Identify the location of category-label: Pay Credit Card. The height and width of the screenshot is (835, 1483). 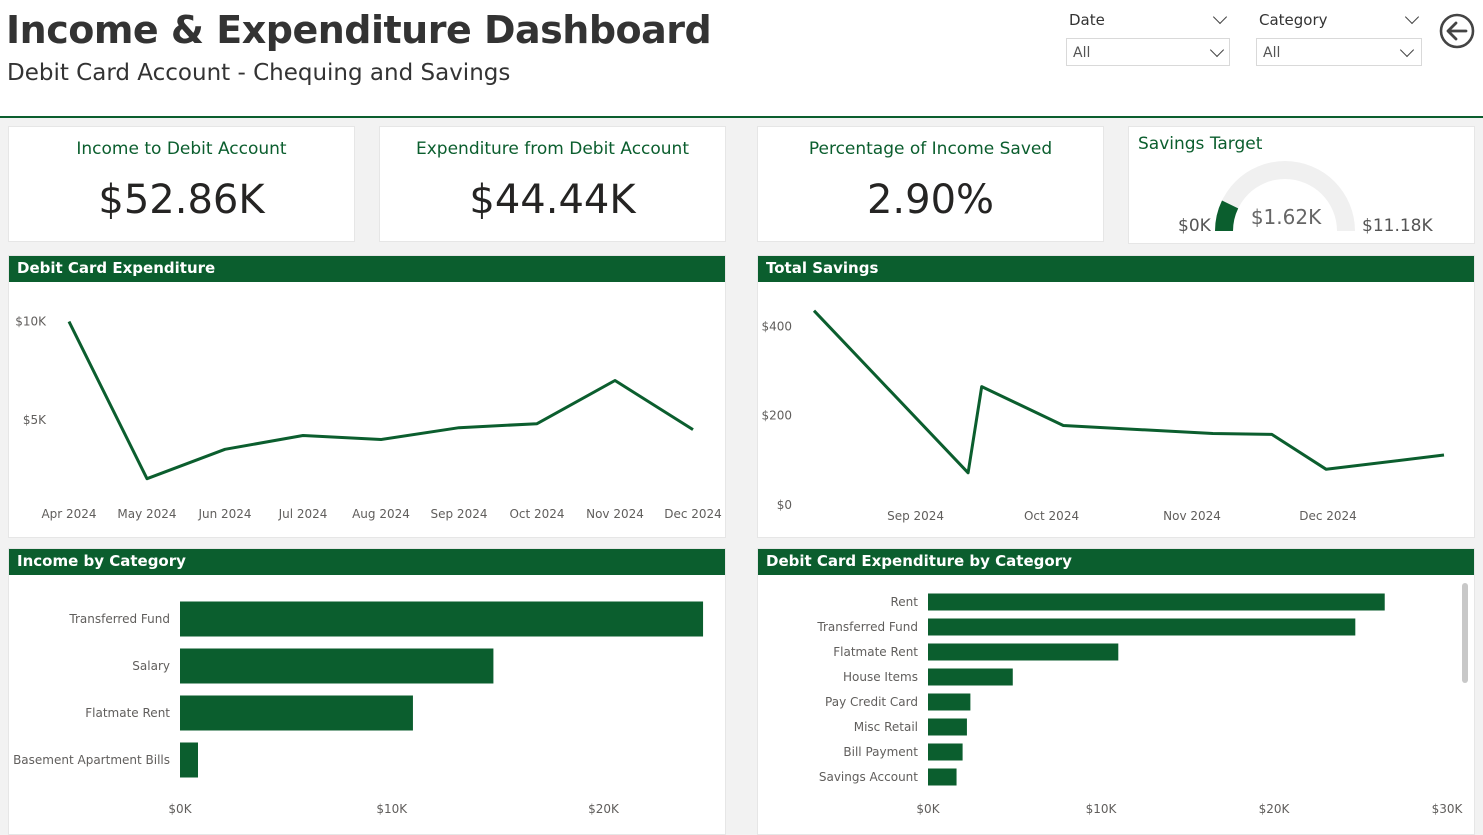
(871, 702).